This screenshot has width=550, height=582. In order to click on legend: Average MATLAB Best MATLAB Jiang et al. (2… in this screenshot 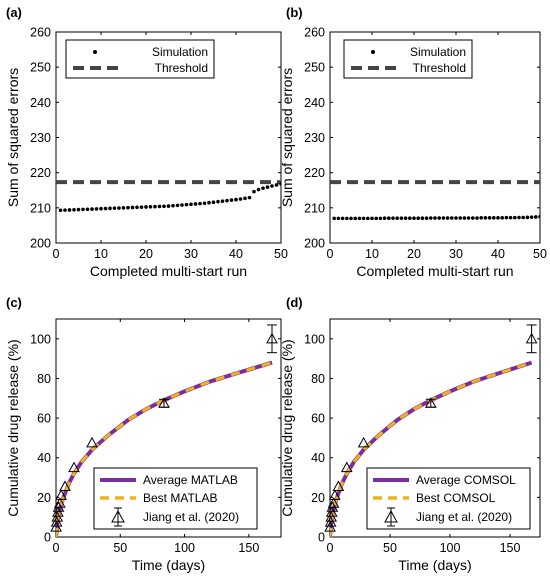, I will do `click(175, 498)`.